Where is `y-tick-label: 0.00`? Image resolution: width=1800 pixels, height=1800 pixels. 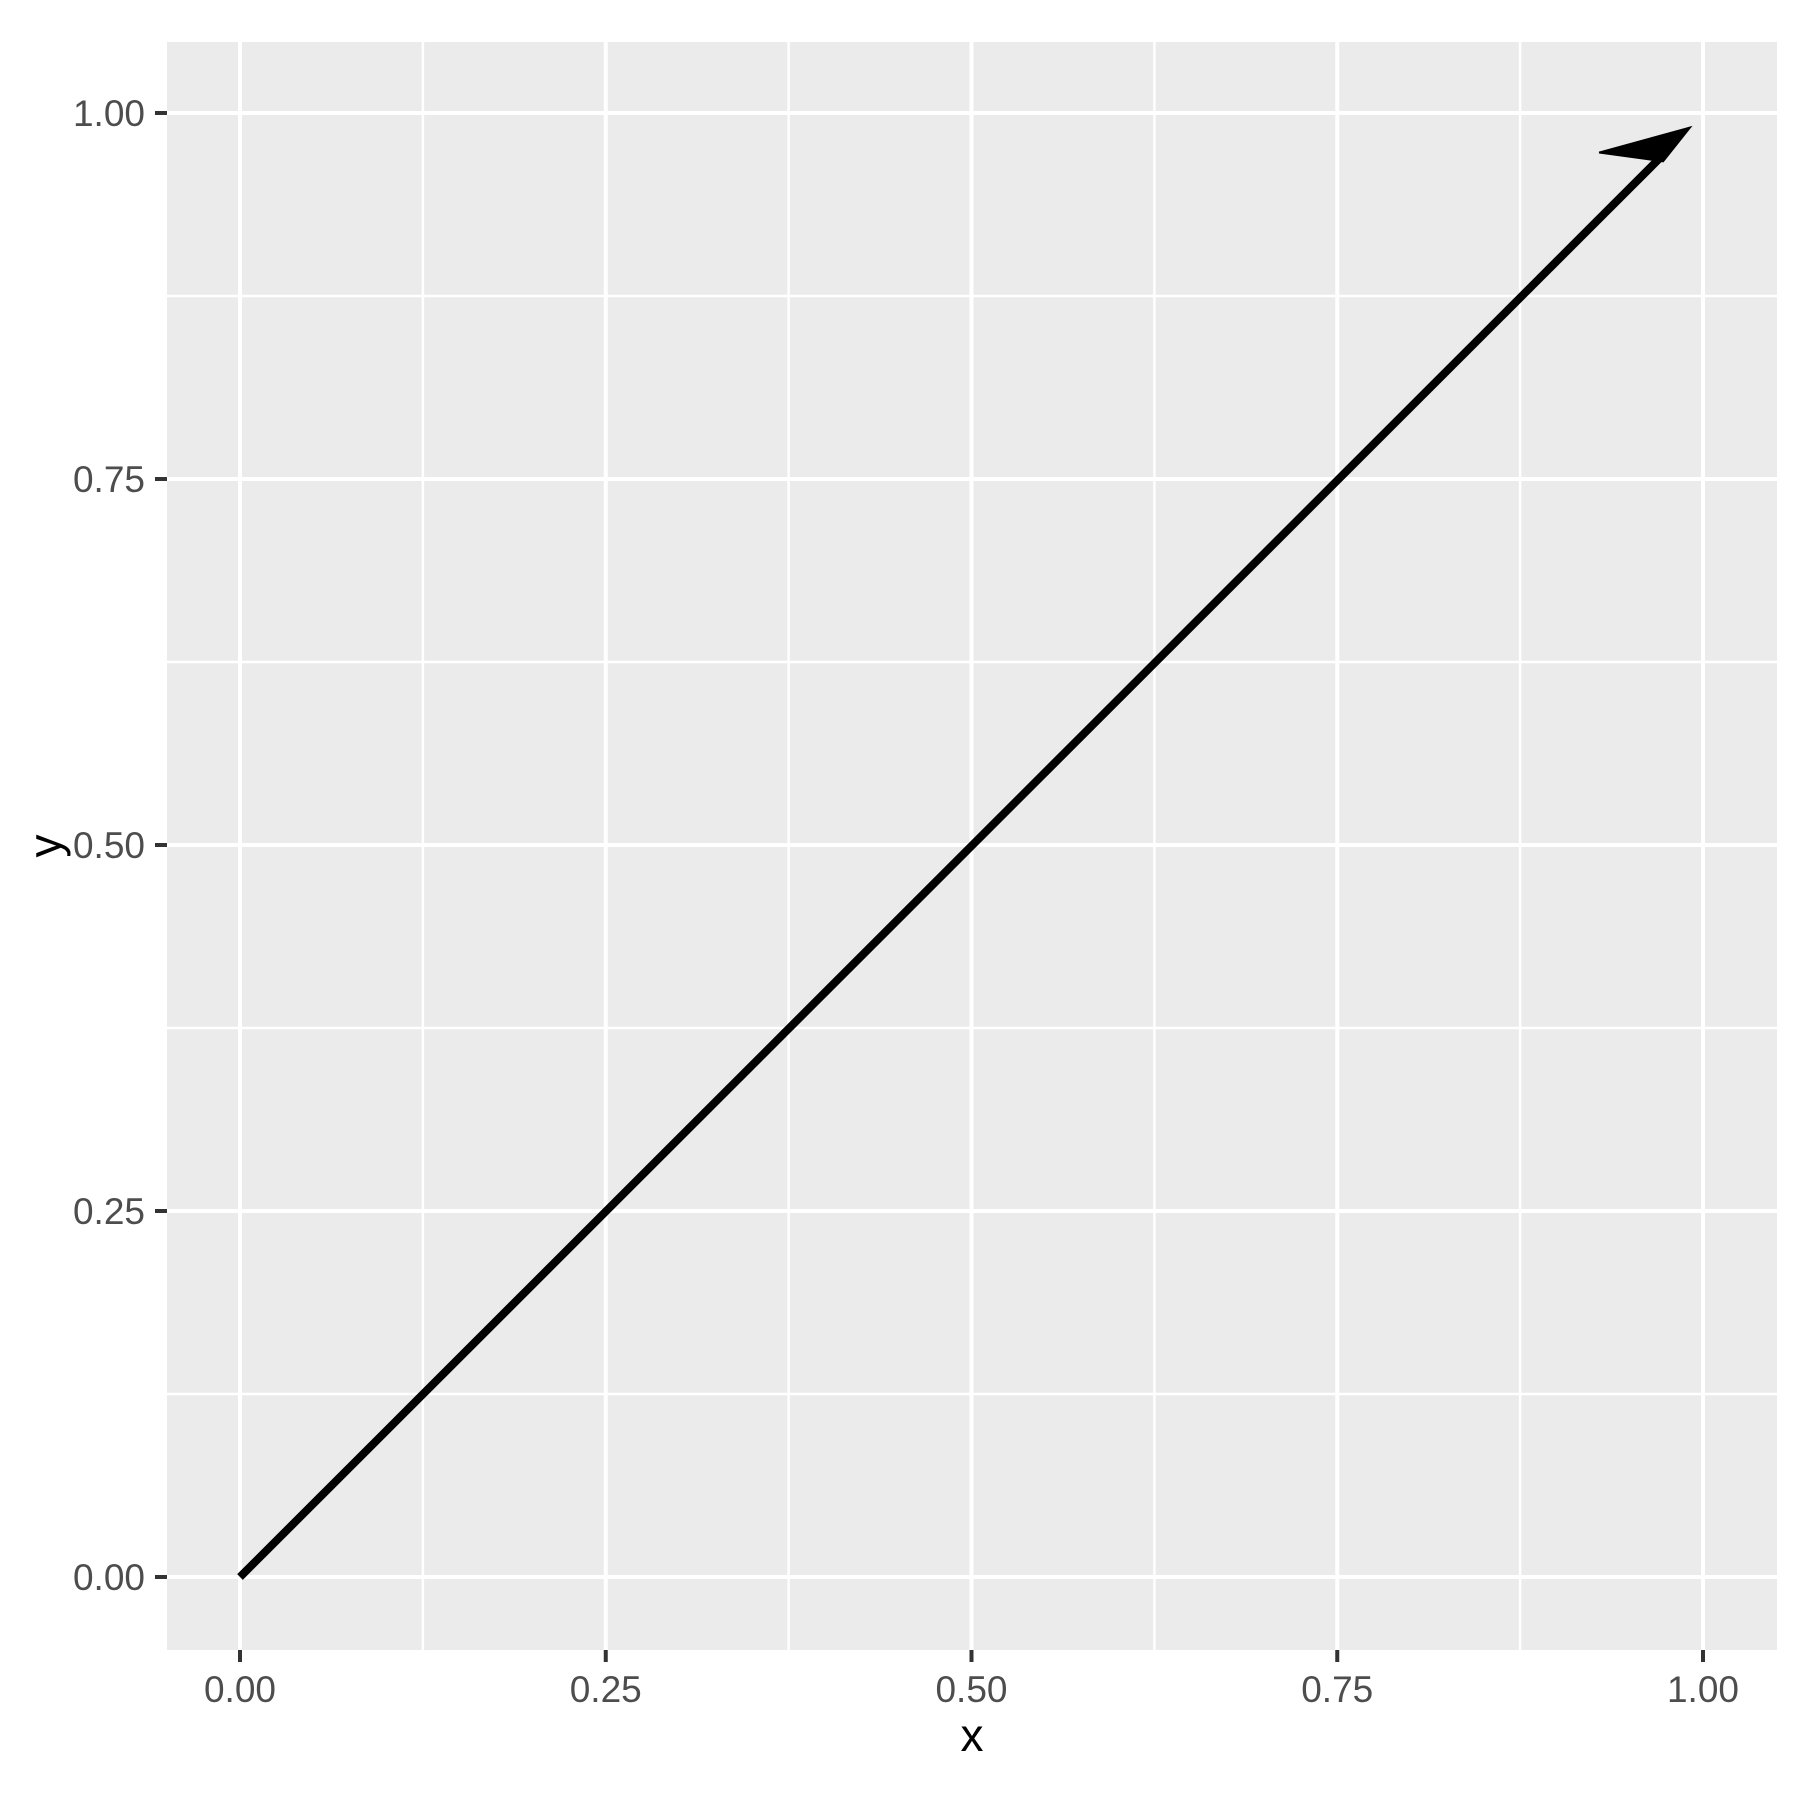
y-tick-label: 0.00 is located at coordinates (109, 1577).